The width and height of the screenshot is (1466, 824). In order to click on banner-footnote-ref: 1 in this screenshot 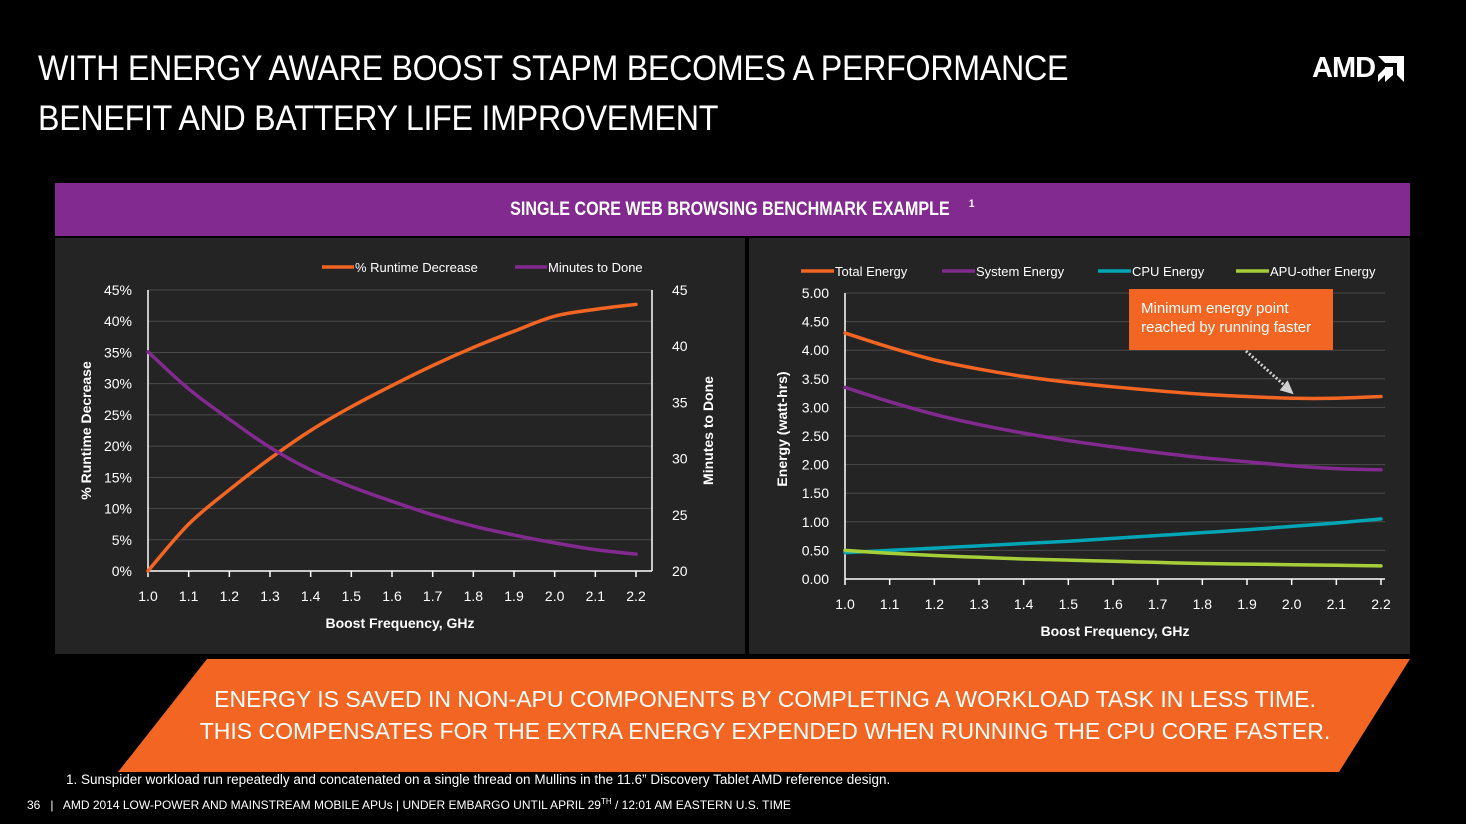, I will do `click(971, 204)`.